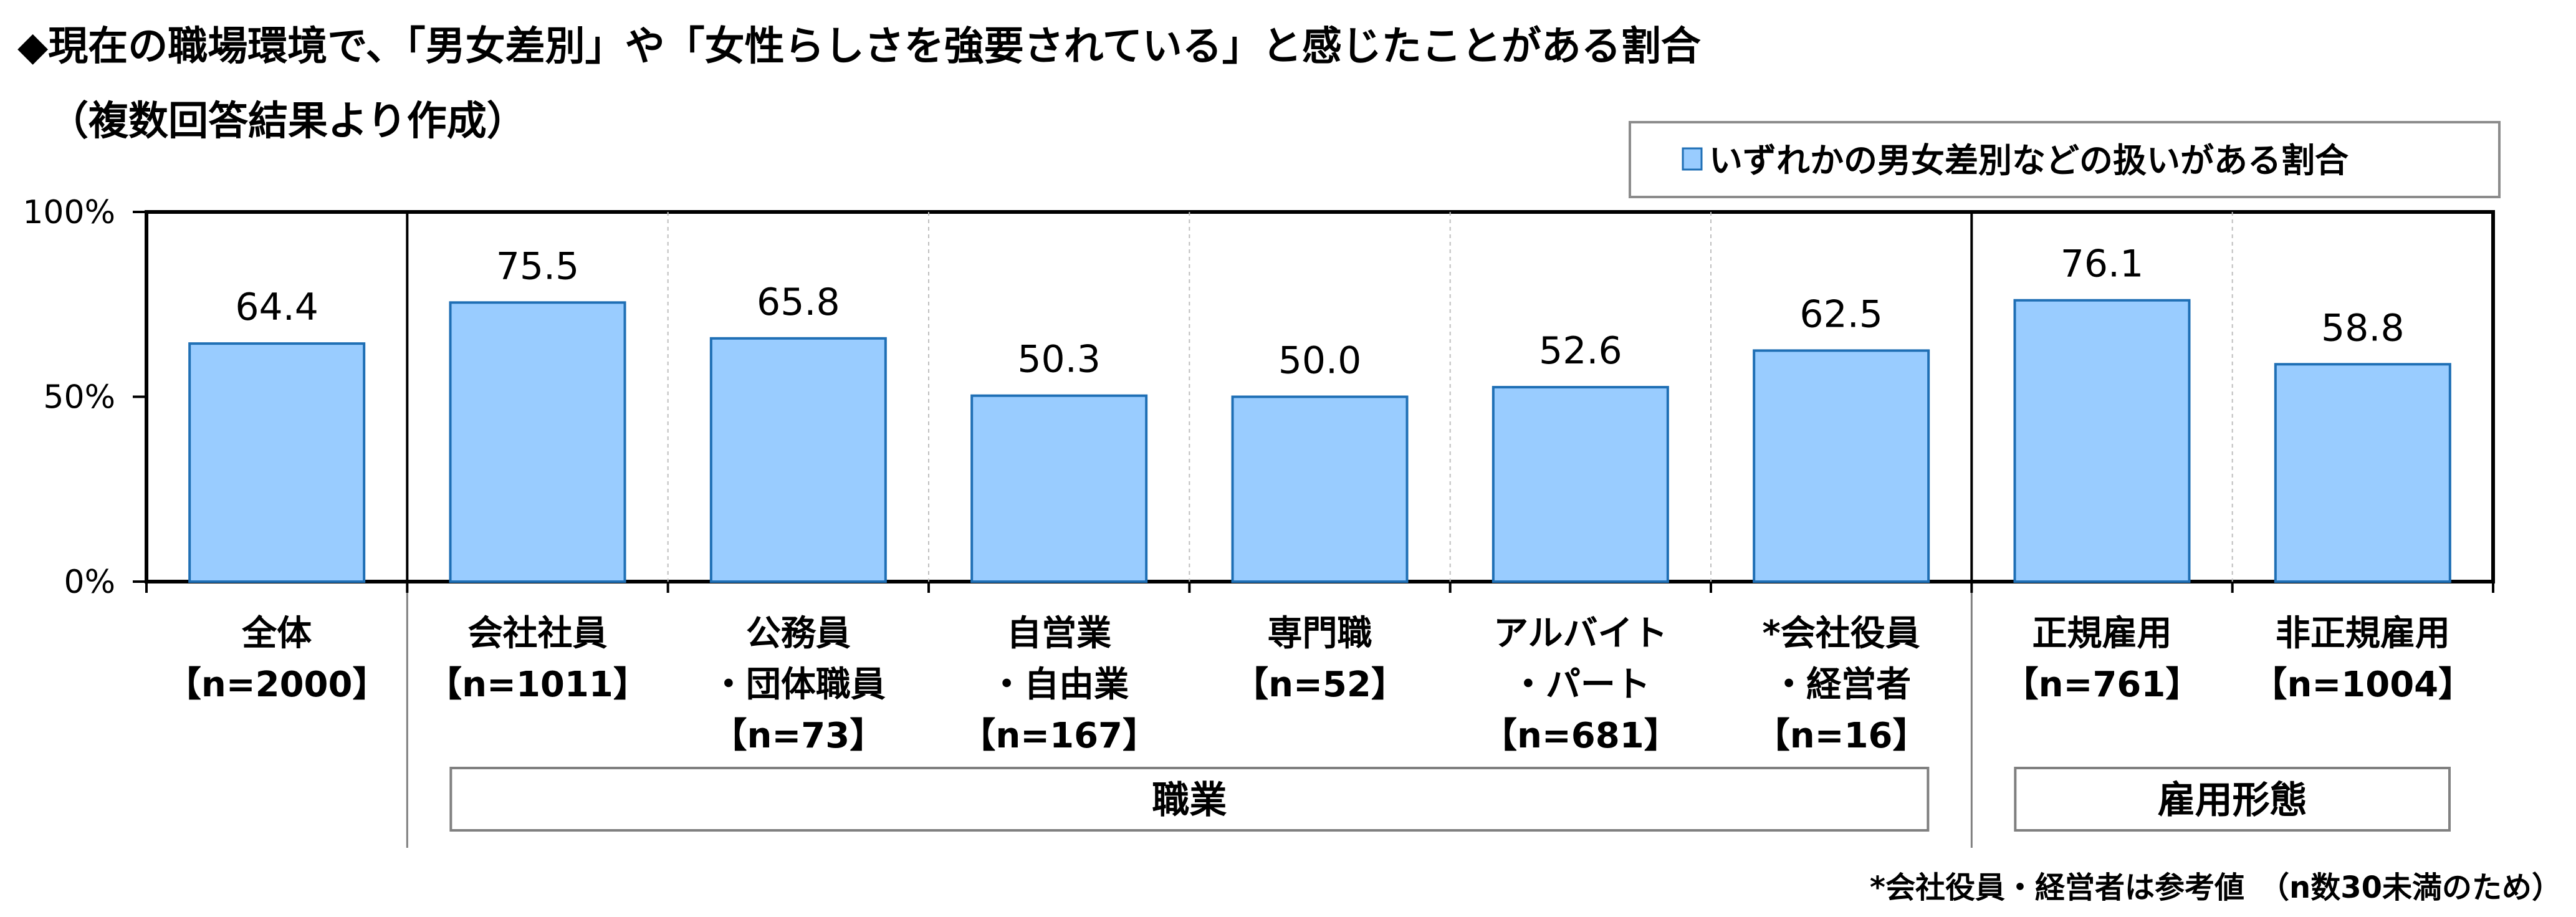  What do you see at coordinates (1320, 361) in the screenshot?
I see `data-label: 50.0` at bounding box center [1320, 361].